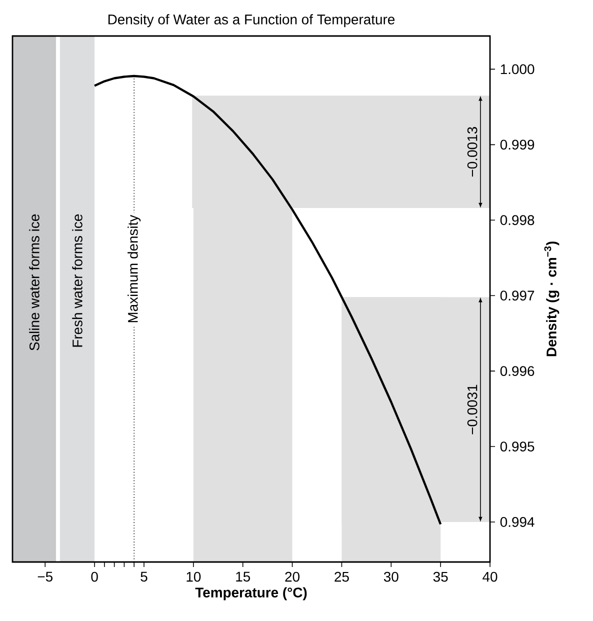  What do you see at coordinates (440, 577) in the screenshot?
I see `x-tick-label: 35` at bounding box center [440, 577].